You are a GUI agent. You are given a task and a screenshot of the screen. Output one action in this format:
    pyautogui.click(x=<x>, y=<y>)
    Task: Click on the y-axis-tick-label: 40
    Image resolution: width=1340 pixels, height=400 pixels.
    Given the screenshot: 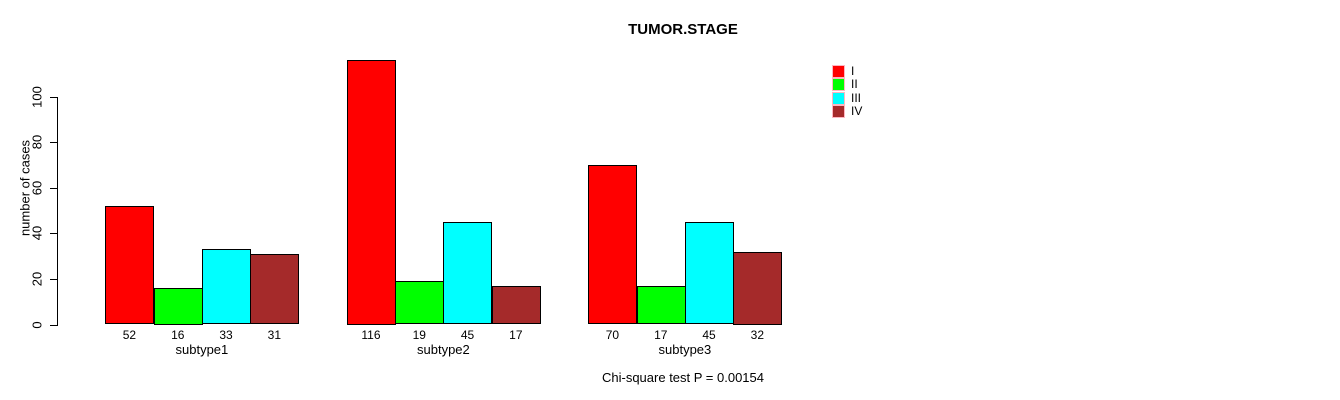 What is the action you would take?
    pyautogui.click(x=37, y=233)
    